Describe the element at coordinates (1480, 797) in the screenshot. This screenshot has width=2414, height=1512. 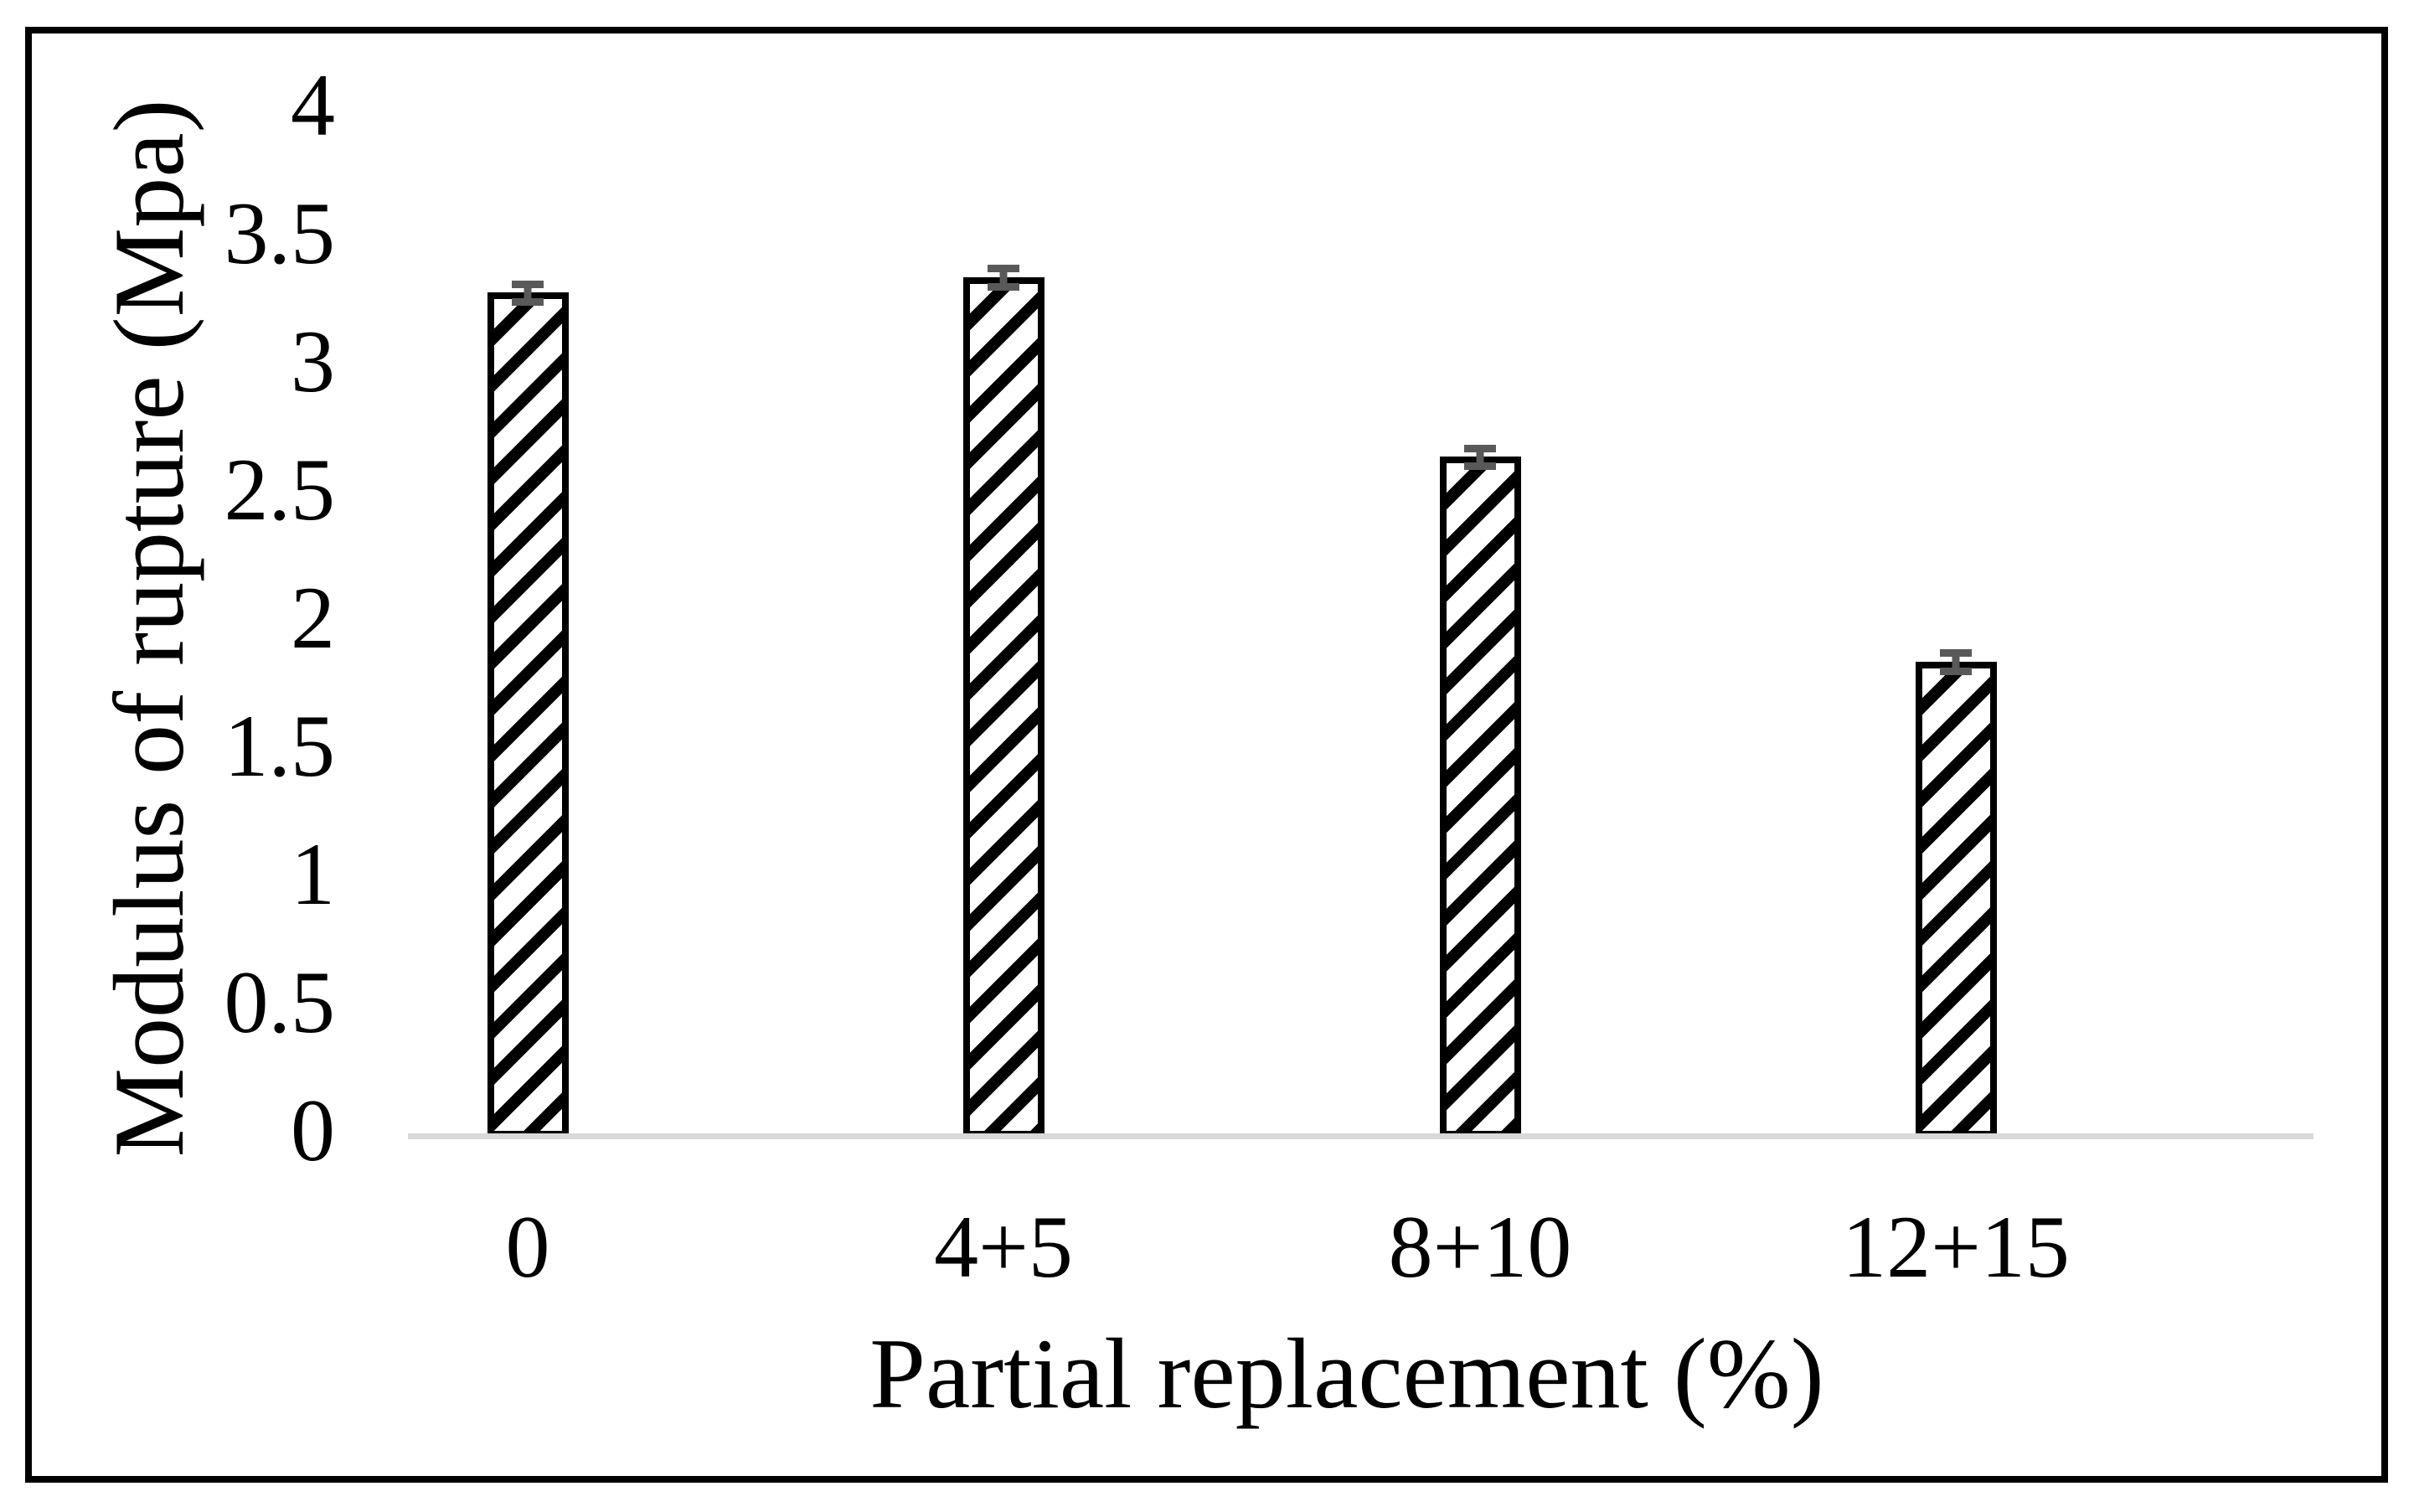
I see `bar-8+10` at that location.